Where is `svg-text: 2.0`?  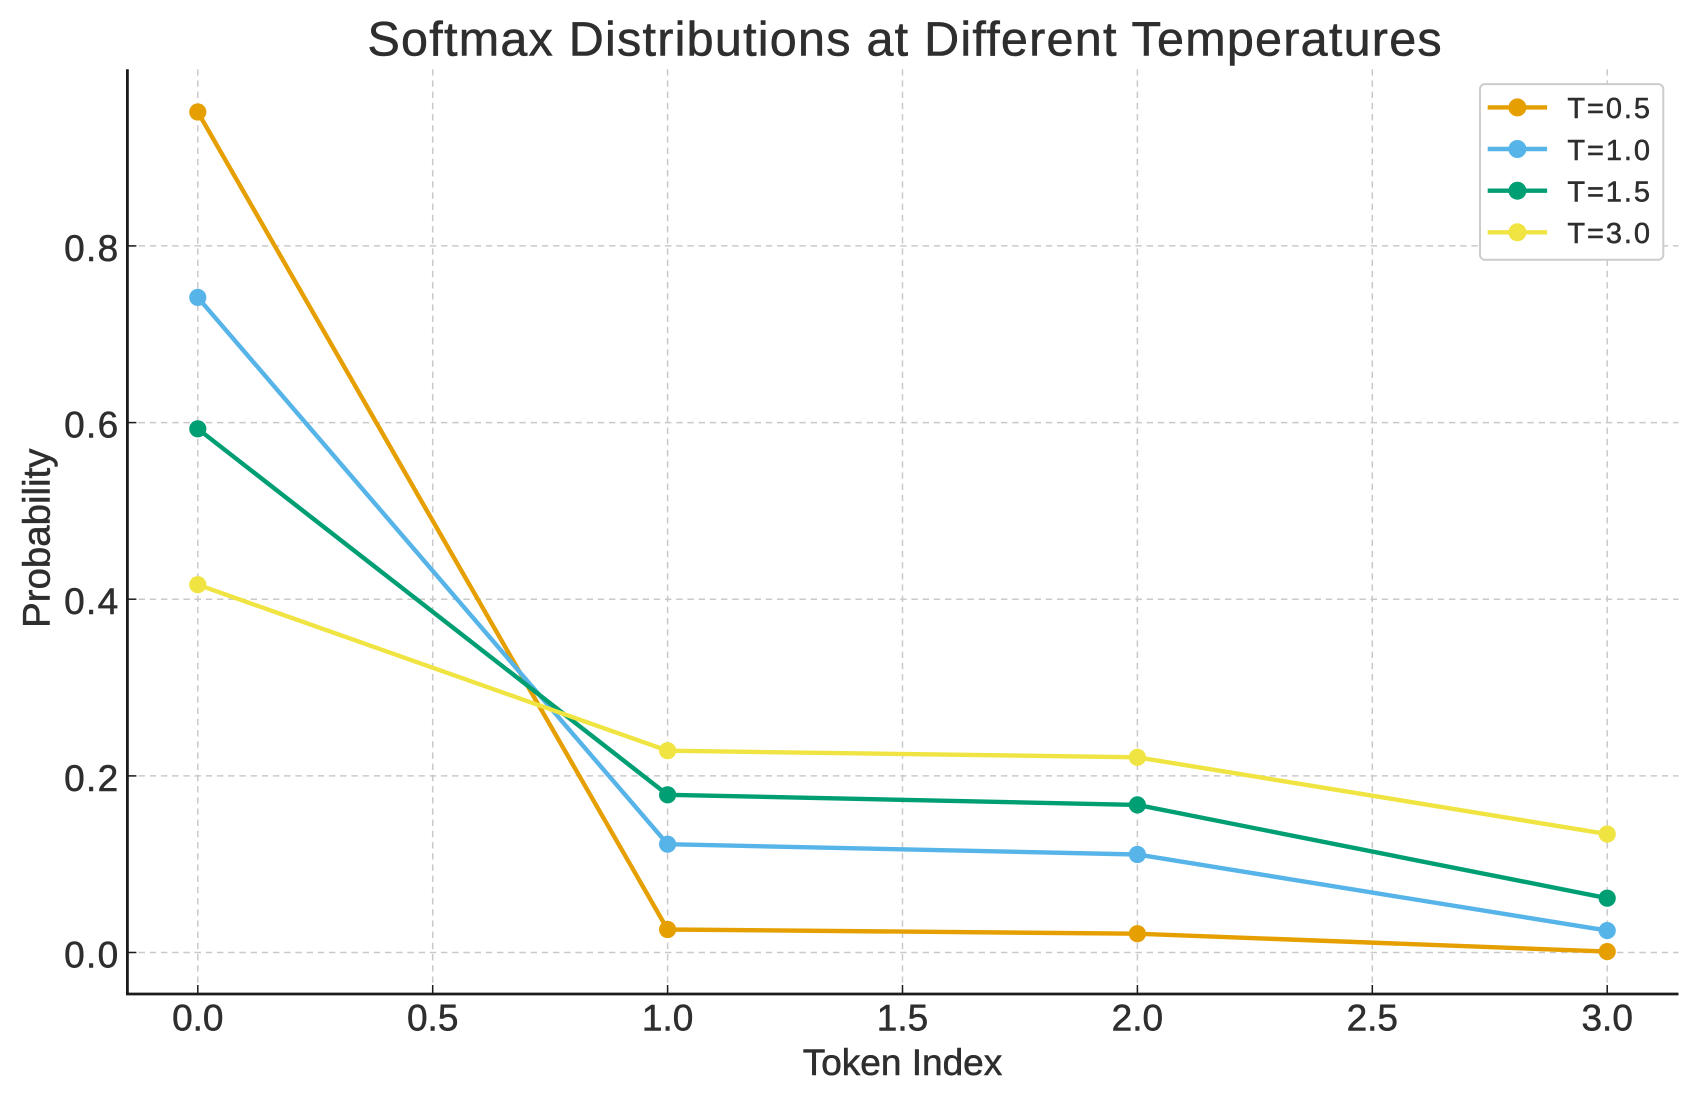
svg-text: 2.0 is located at coordinates (1137, 1018).